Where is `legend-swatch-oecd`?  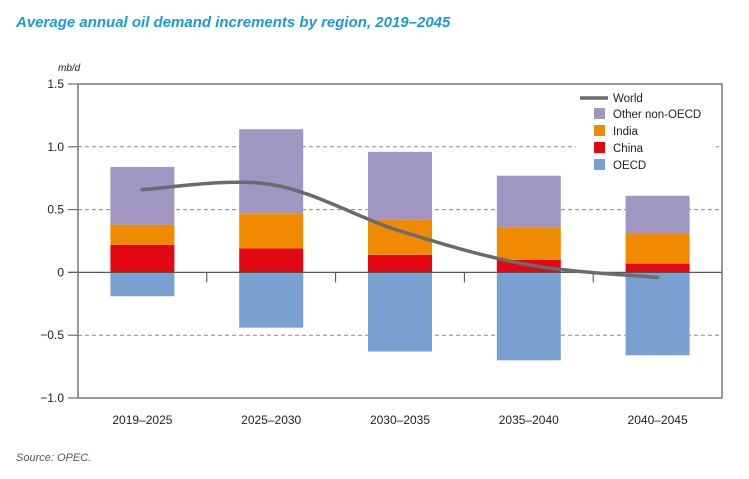
legend-swatch-oecd is located at coordinates (599, 164).